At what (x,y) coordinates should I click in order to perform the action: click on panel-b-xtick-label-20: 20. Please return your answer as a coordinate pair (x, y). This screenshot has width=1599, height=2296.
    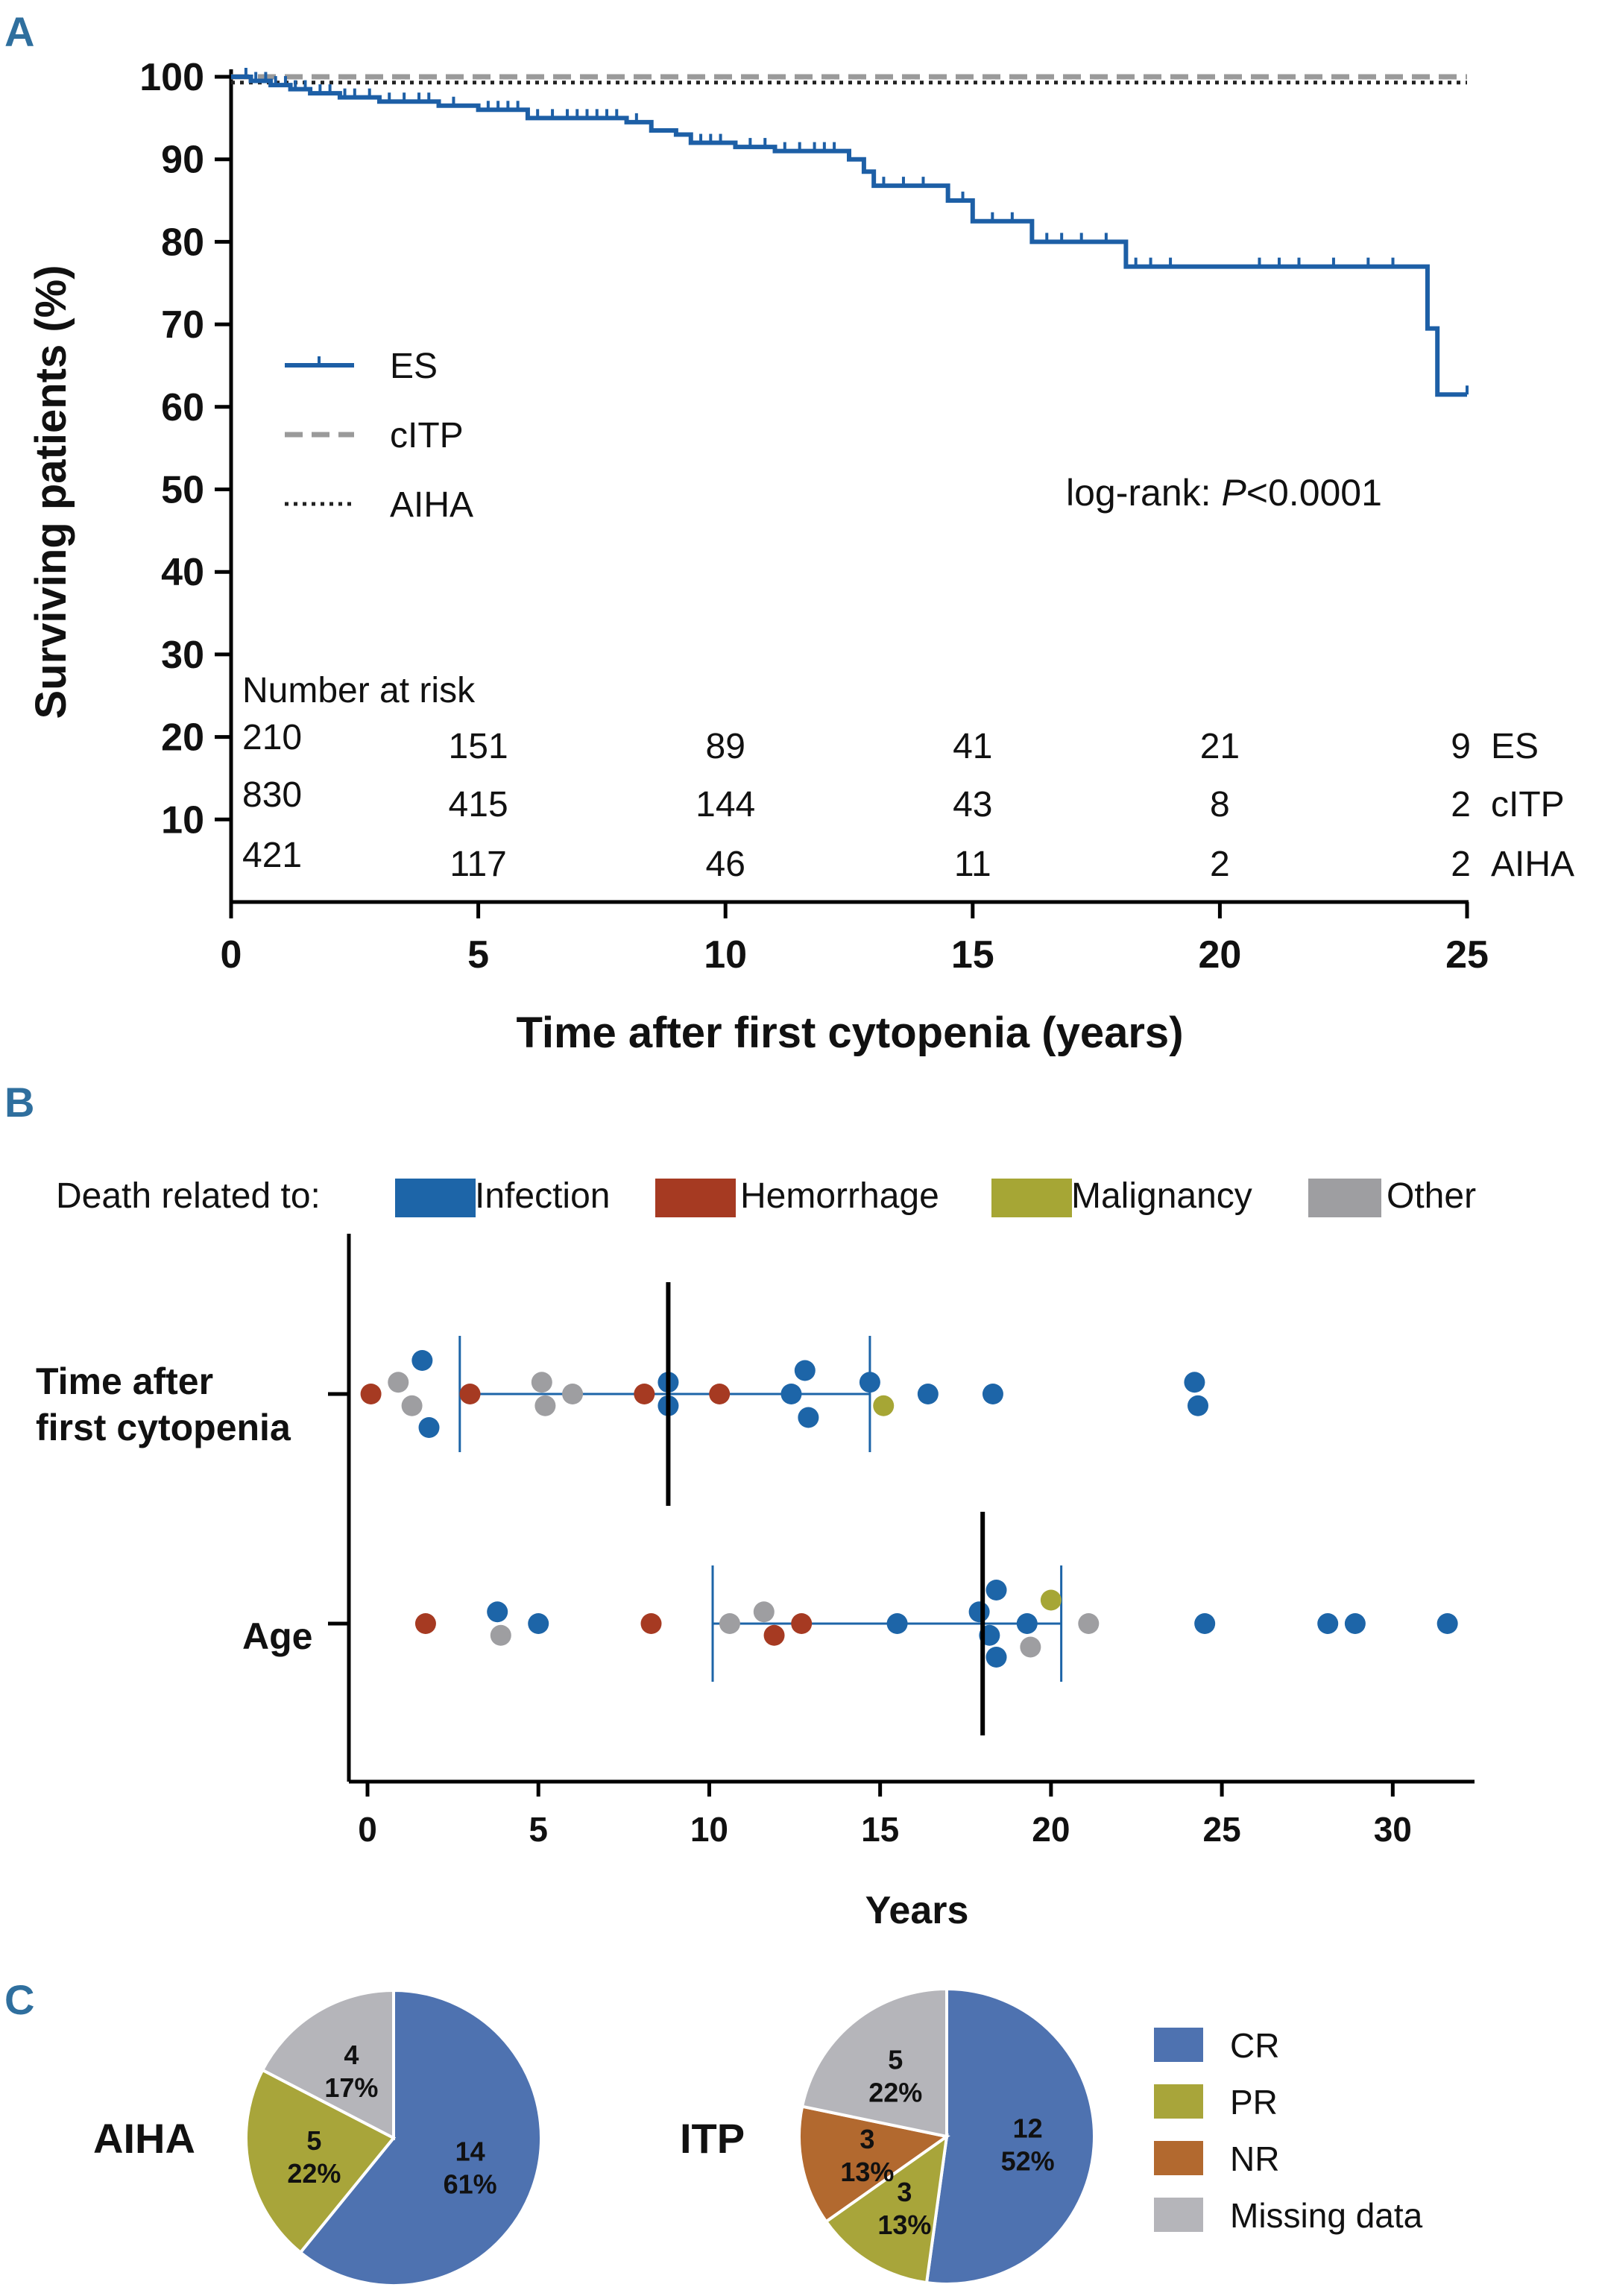
    Looking at the image, I should click on (1051, 1830).